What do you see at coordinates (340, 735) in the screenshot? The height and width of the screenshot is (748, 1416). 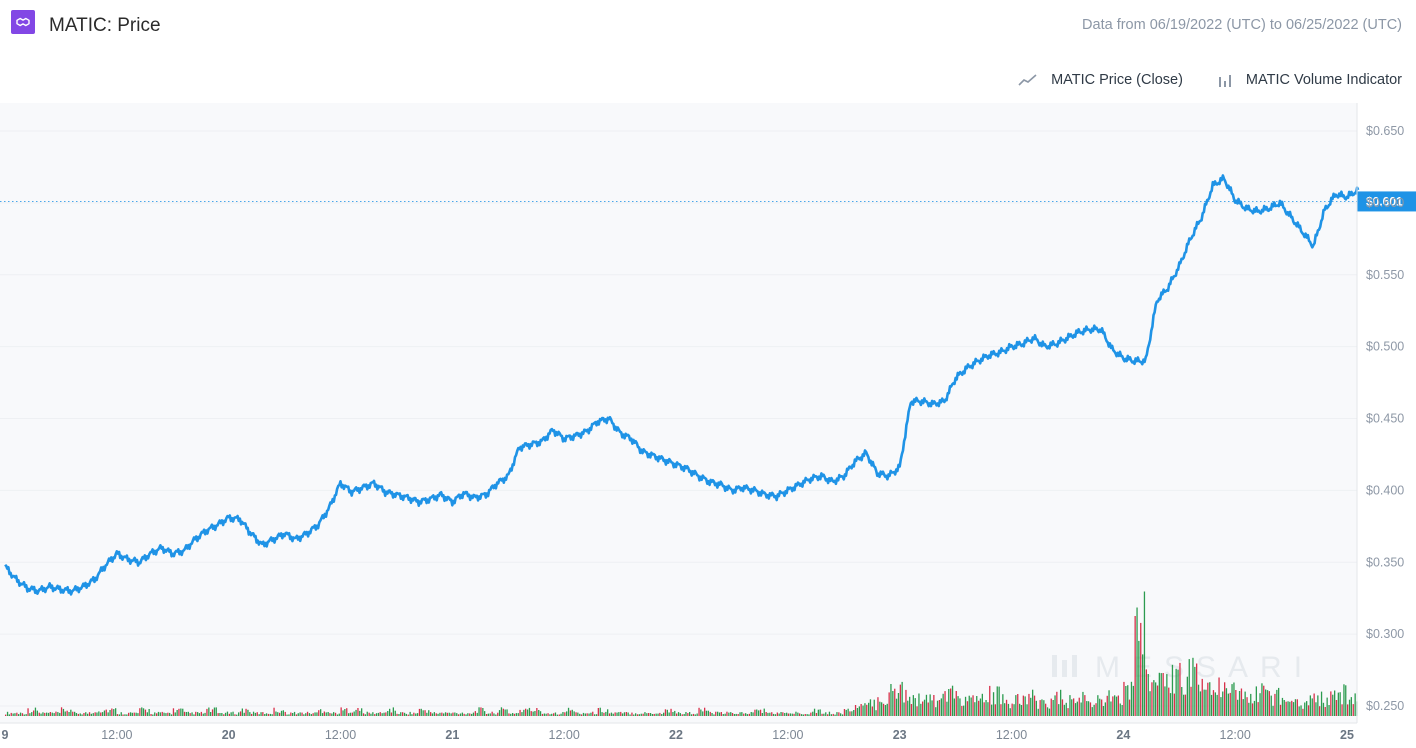 I see `x-tick-label: 12:00` at bounding box center [340, 735].